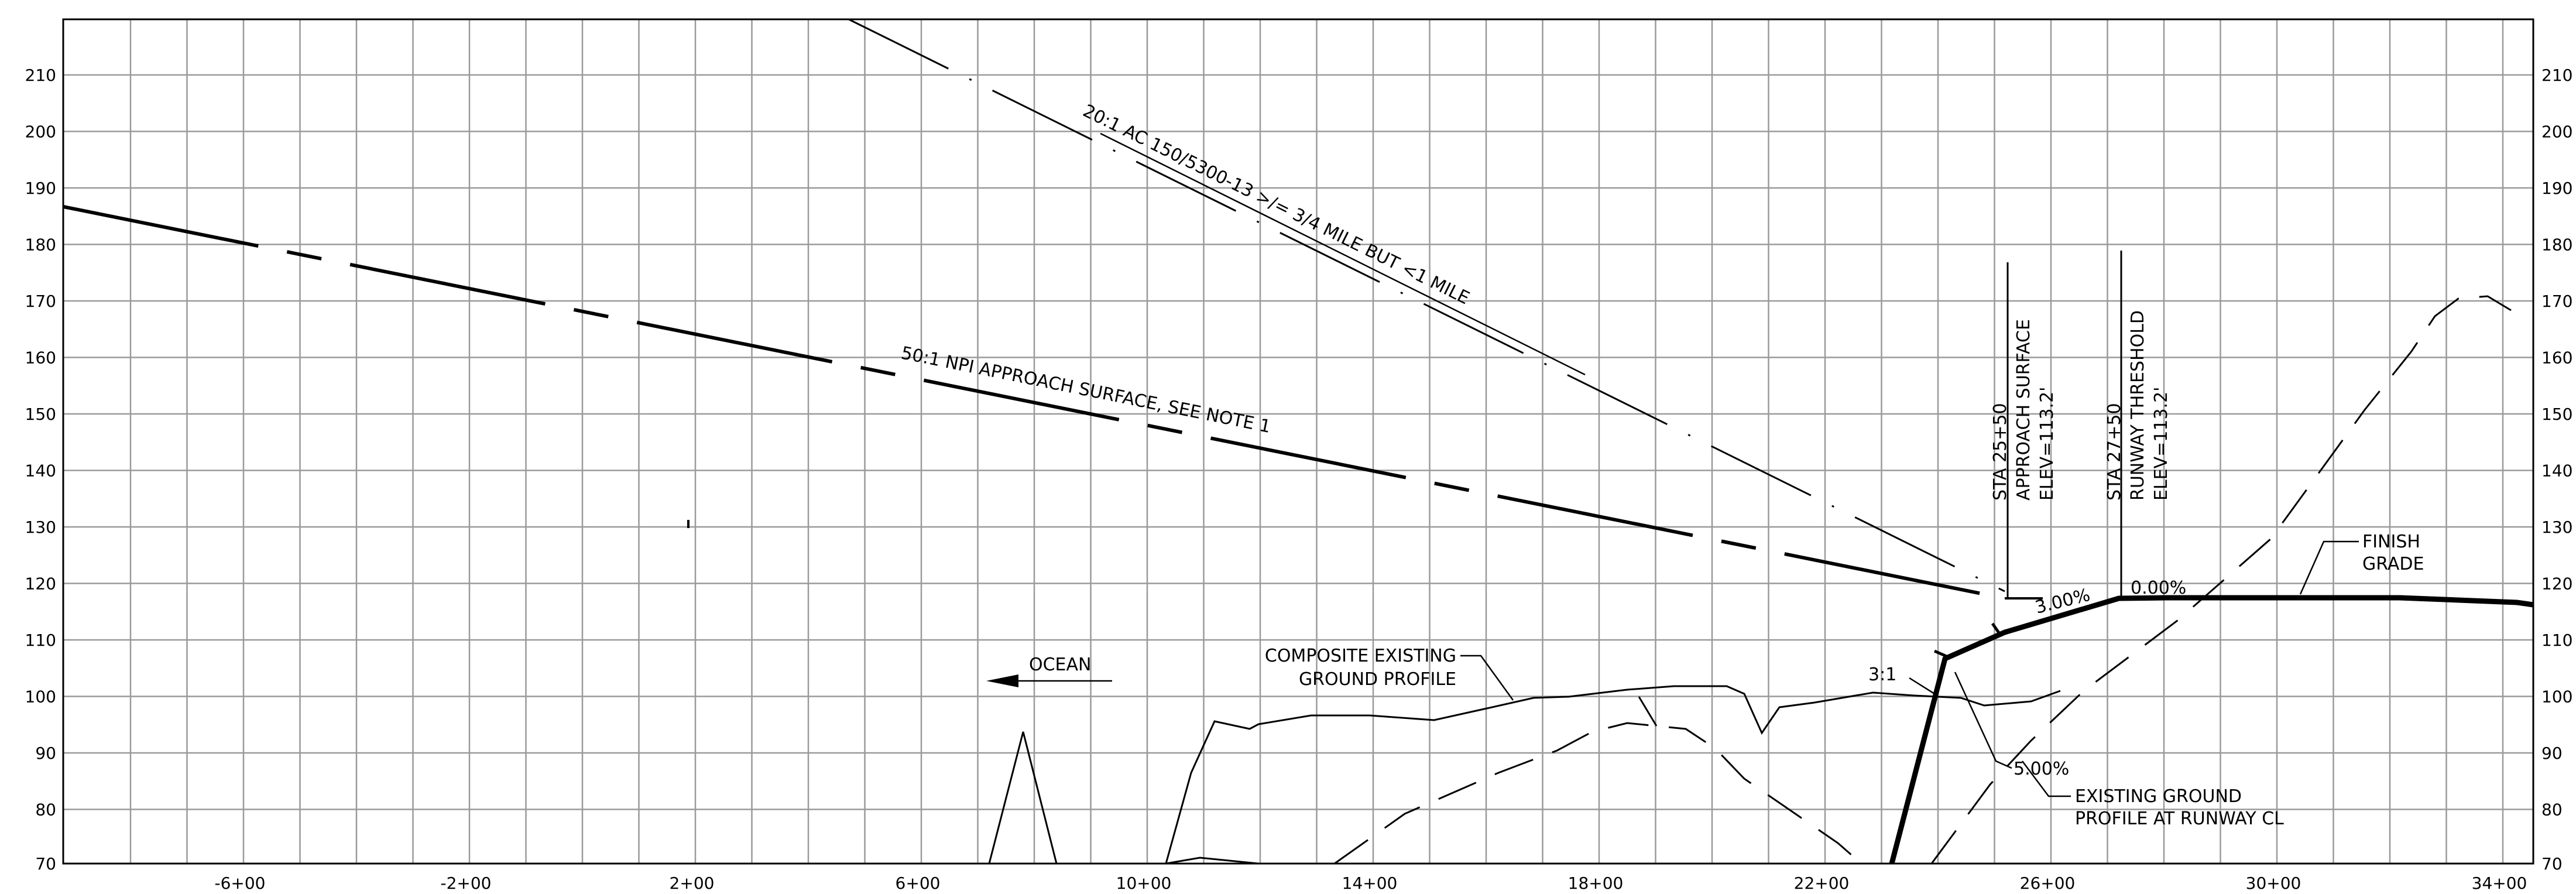  I want to click on y-tick-label-left: 100, so click(40, 697).